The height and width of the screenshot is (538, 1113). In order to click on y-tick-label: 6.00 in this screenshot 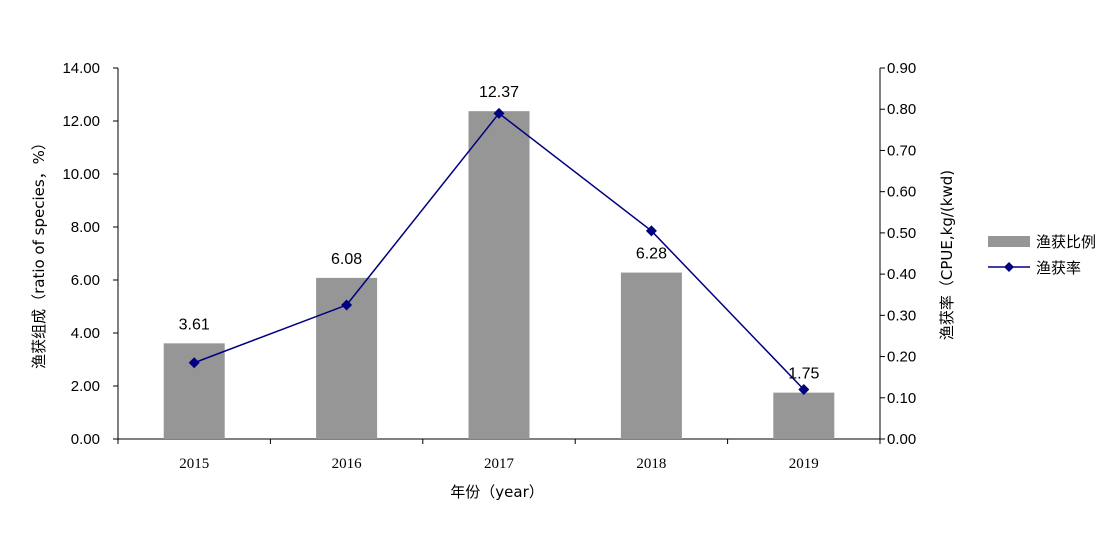, I will do `click(85, 280)`.